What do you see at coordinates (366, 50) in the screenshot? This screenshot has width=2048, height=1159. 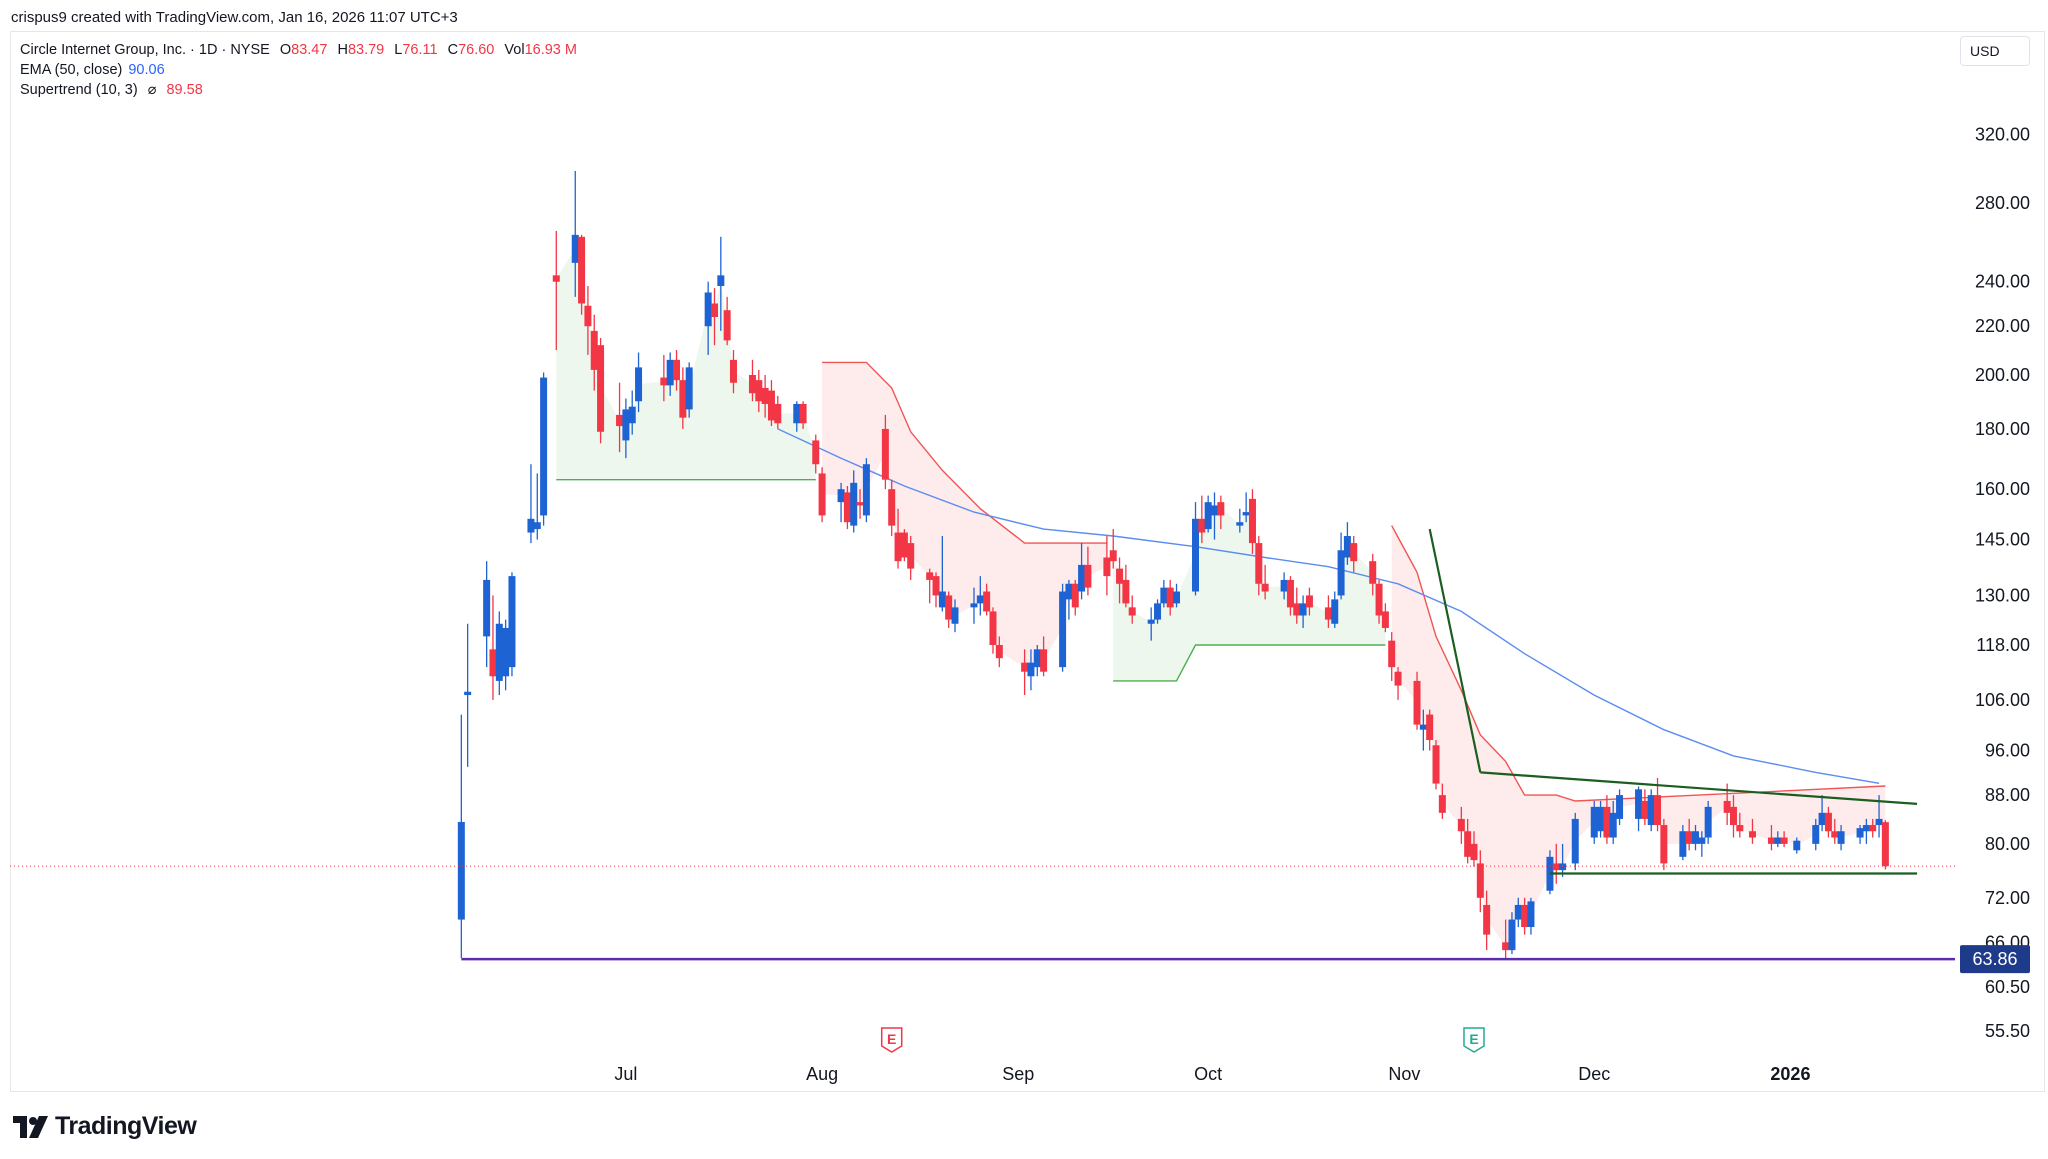 I see `high-value: 83.79` at bounding box center [366, 50].